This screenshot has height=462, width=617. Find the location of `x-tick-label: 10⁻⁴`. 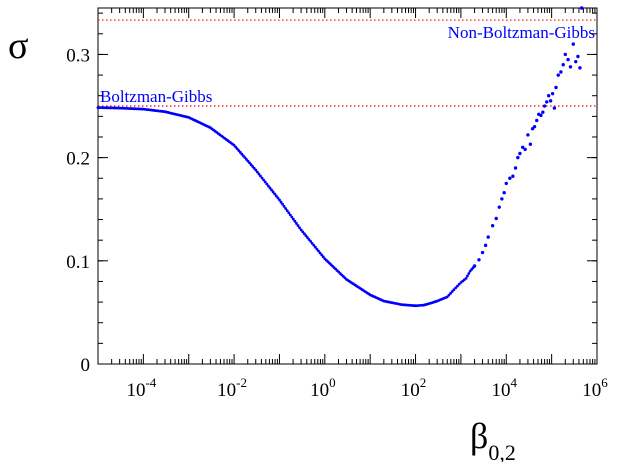

x-tick-label: 10⁻⁴ is located at coordinates (141, 388).